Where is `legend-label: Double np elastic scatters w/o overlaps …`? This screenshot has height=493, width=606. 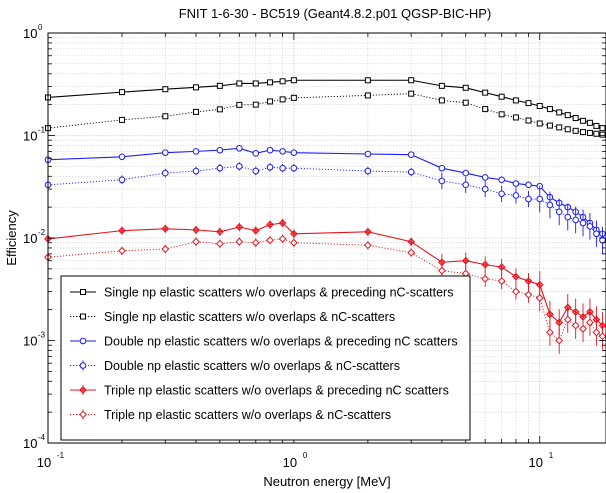 legend-label: Double np elastic scatters w/o overlaps … is located at coordinates (281, 342).